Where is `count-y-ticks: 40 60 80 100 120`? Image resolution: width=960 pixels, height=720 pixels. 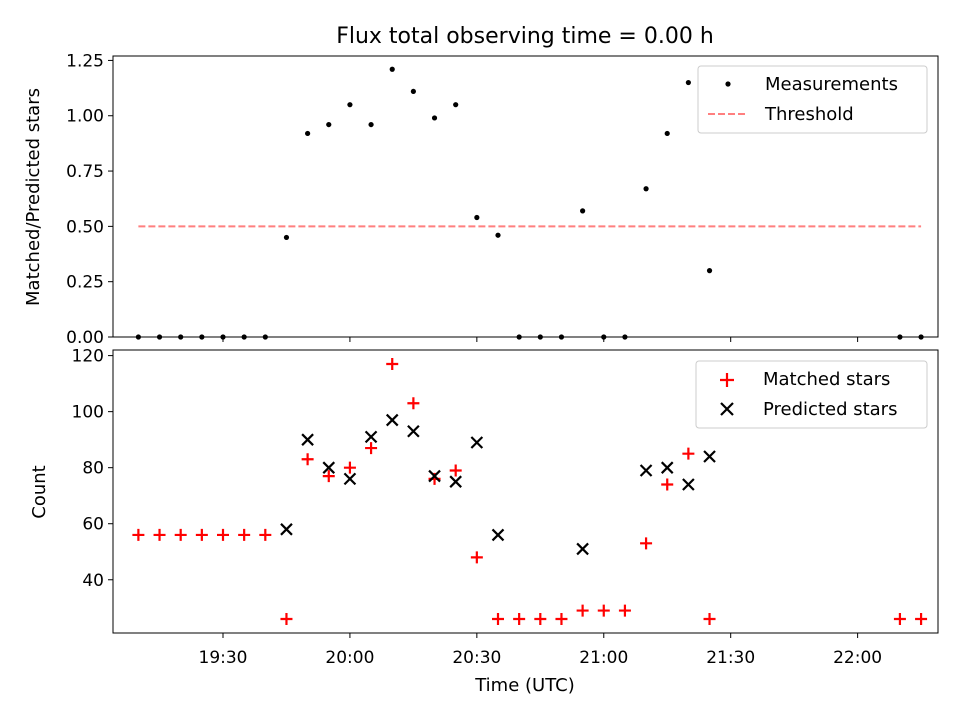
count-y-ticks: 40 60 80 100 120 is located at coordinates (92, 469).